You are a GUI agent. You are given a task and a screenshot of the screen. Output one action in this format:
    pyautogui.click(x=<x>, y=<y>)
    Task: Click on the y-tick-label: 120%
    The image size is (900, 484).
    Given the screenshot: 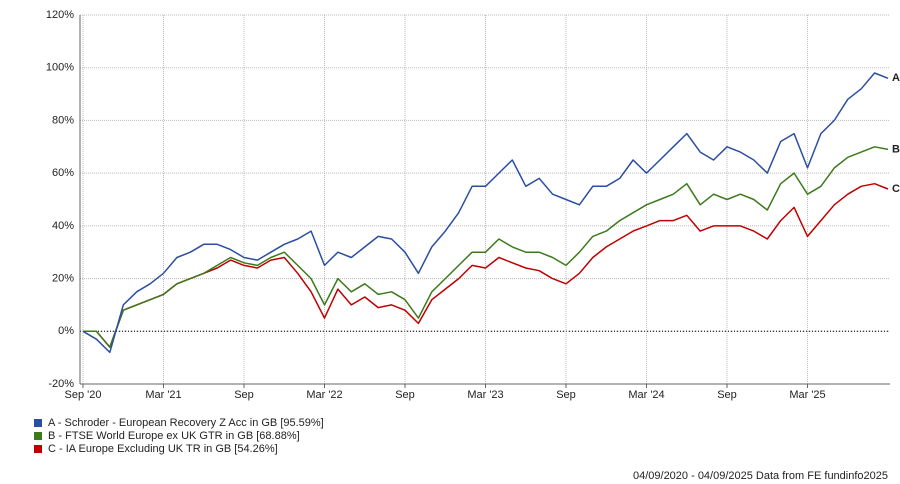 What is the action you would take?
    pyautogui.click(x=60, y=15)
    